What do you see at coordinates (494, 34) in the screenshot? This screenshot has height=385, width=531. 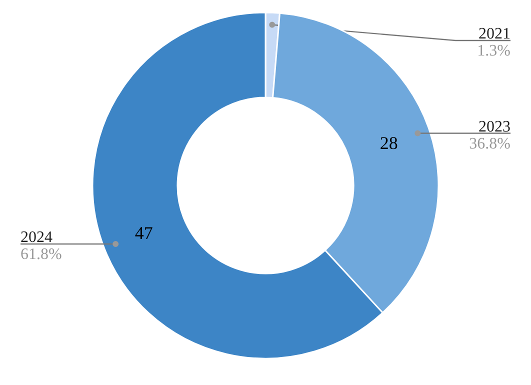 I see `slice-label: 2021` at bounding box center [494, 34].